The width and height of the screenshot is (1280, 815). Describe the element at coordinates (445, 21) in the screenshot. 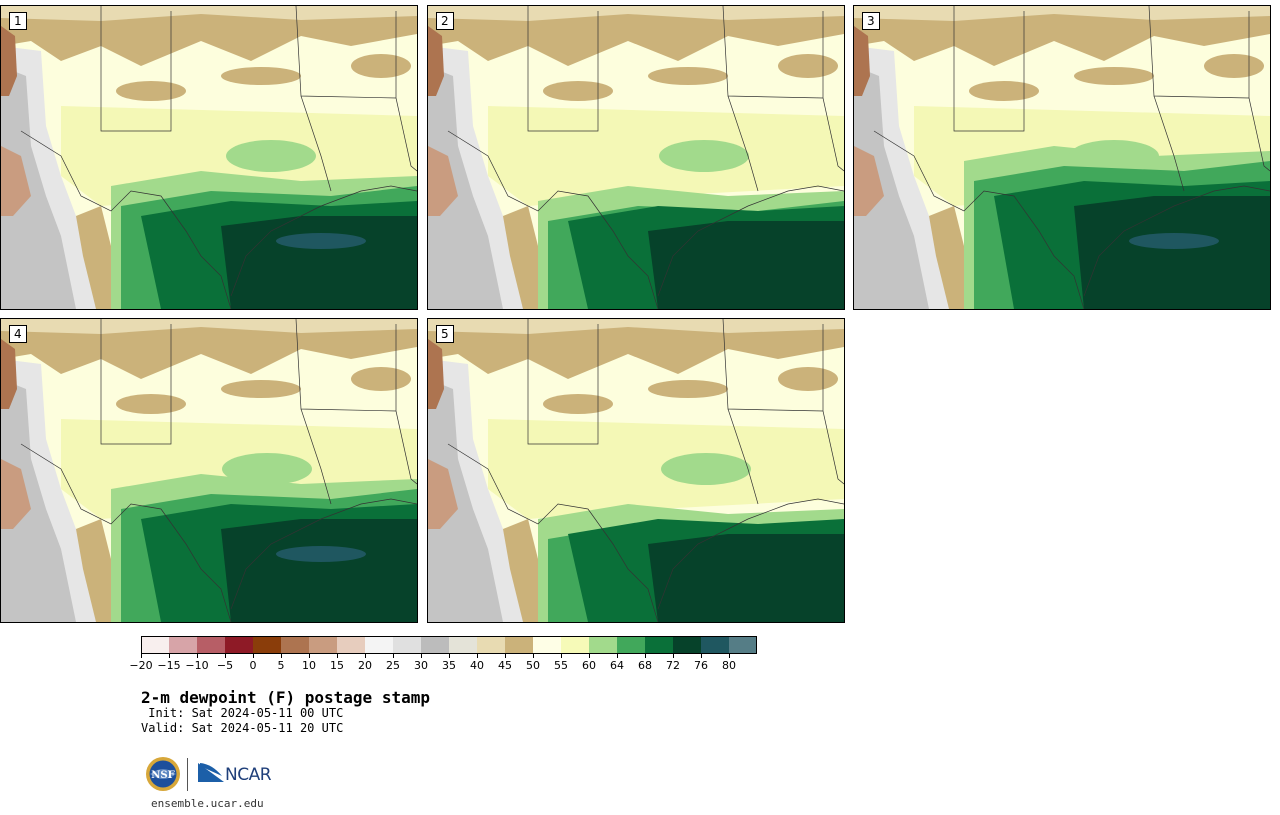

I see `member-label: 2` at that location.